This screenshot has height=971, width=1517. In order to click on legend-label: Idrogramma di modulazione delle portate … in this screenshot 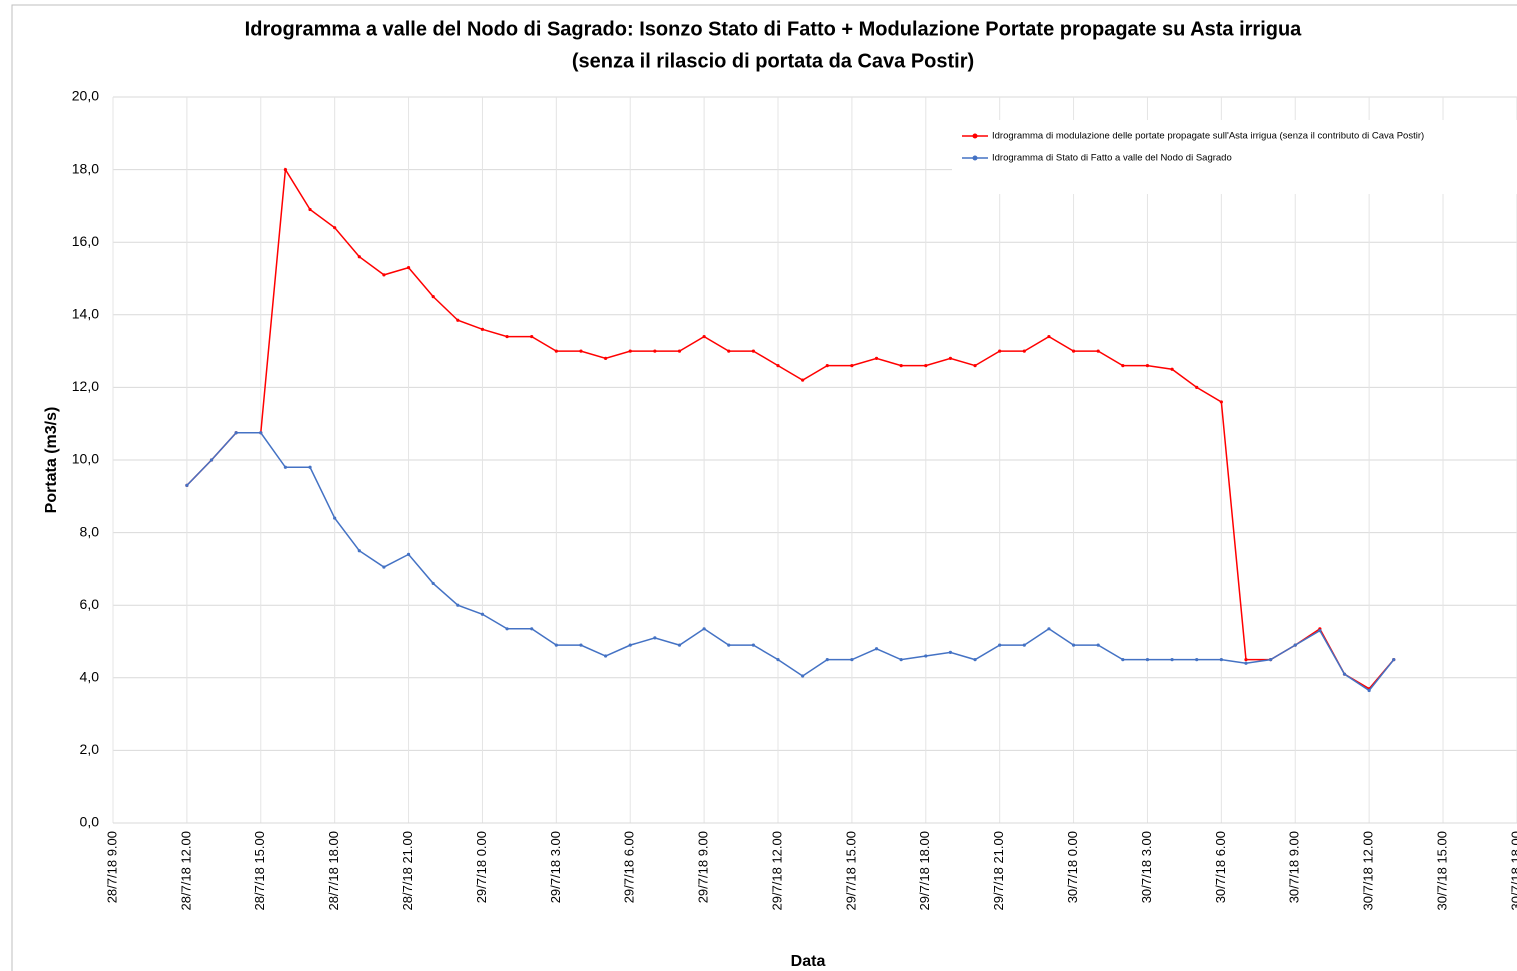, I will do `click(1208, 136)`.